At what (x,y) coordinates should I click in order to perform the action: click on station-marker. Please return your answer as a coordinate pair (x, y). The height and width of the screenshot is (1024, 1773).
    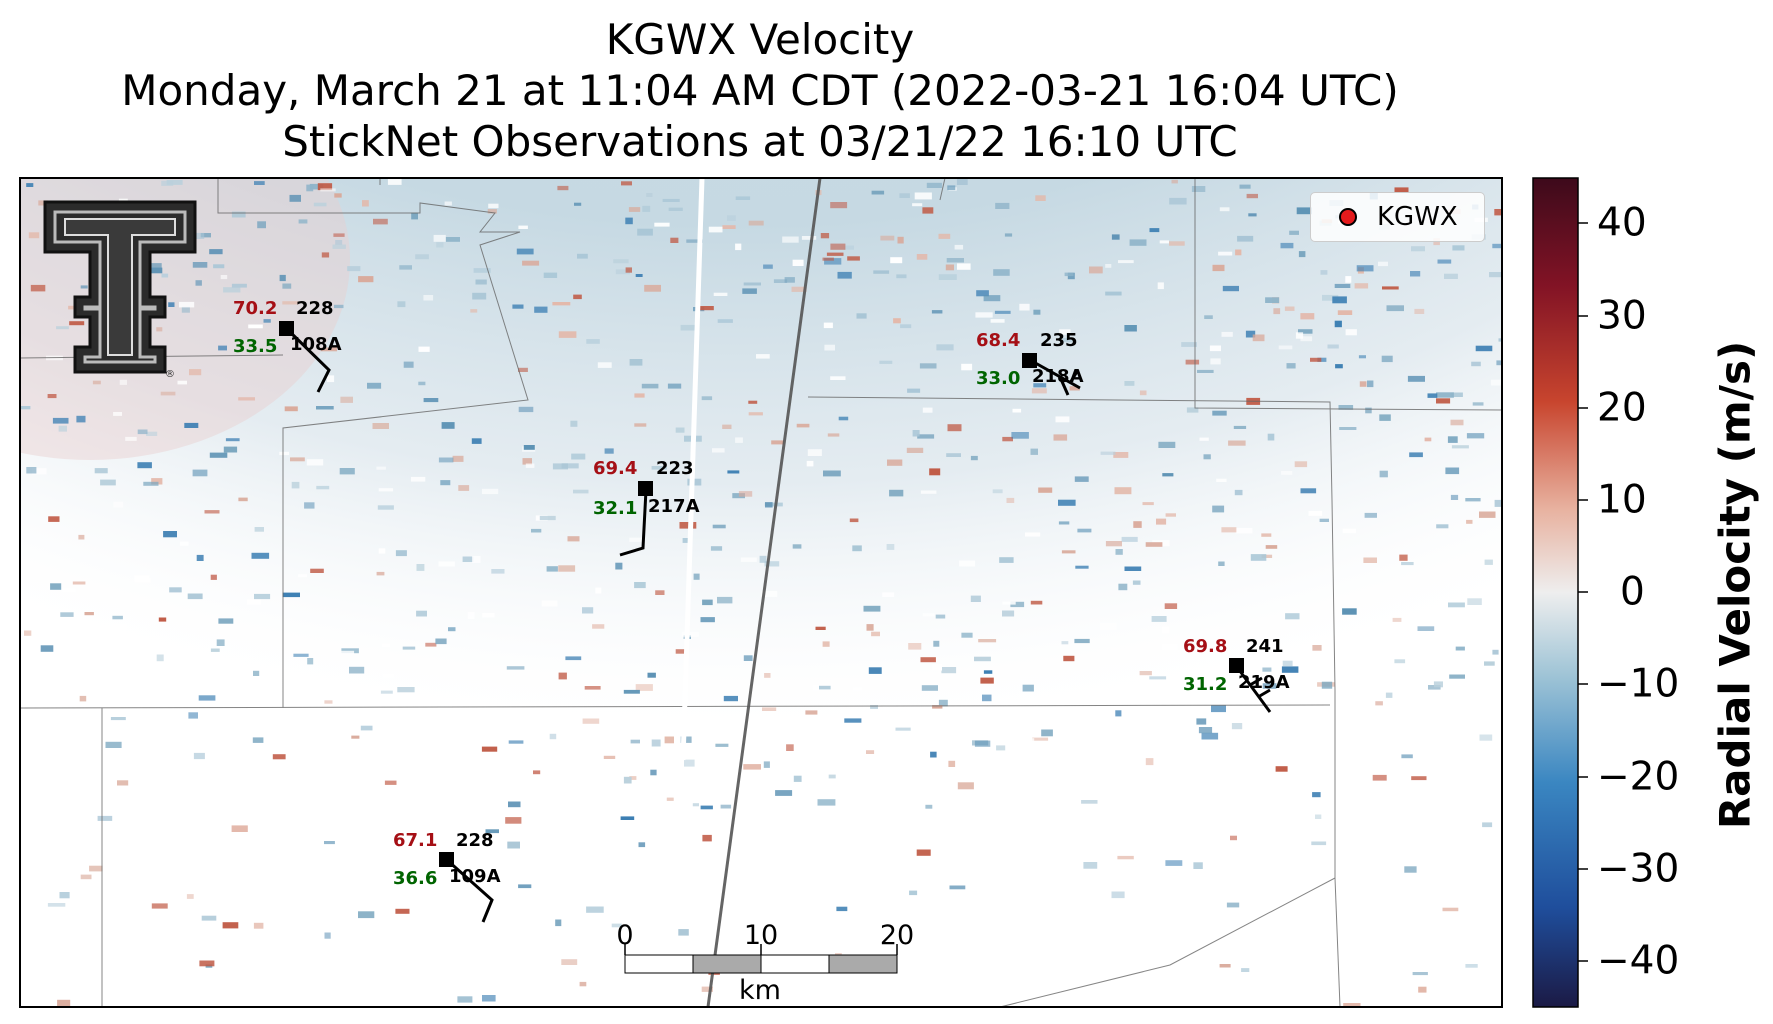
    Looking at the image, I should click on (1029, 360).